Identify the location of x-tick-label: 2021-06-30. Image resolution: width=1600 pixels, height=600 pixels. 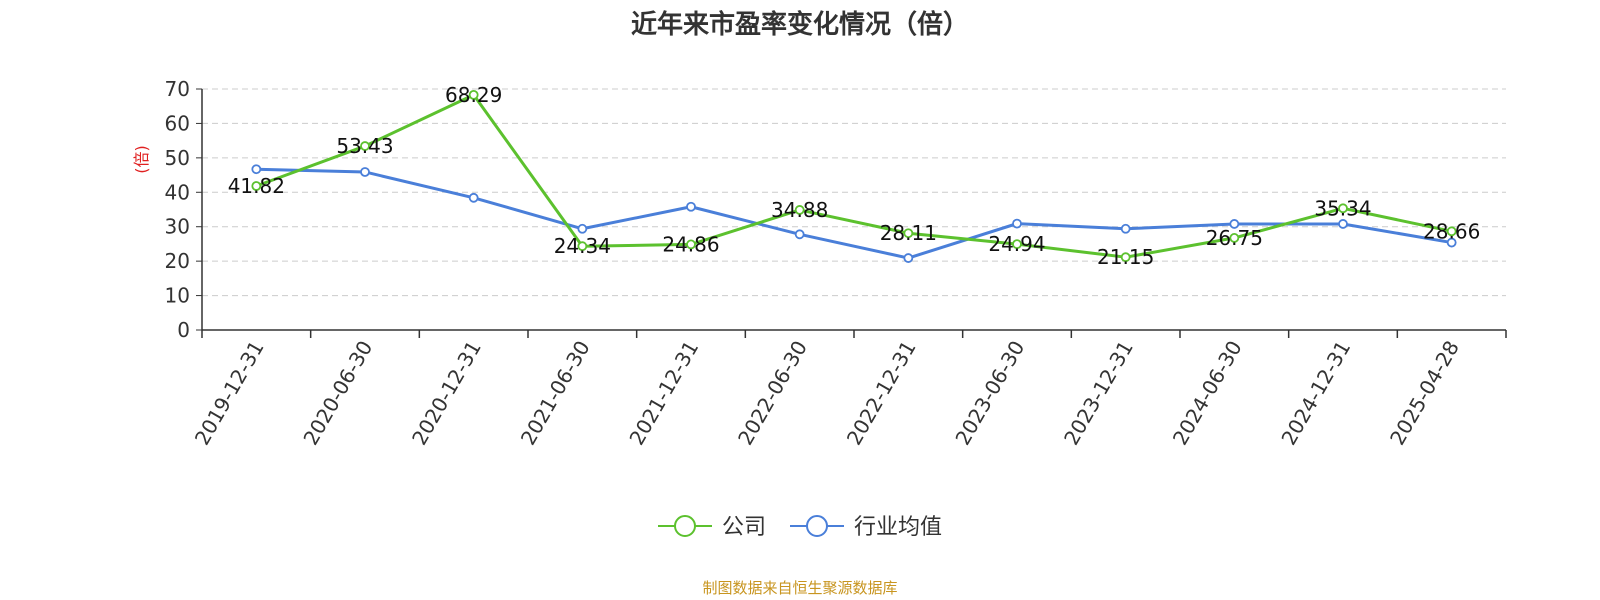
(555, 393).